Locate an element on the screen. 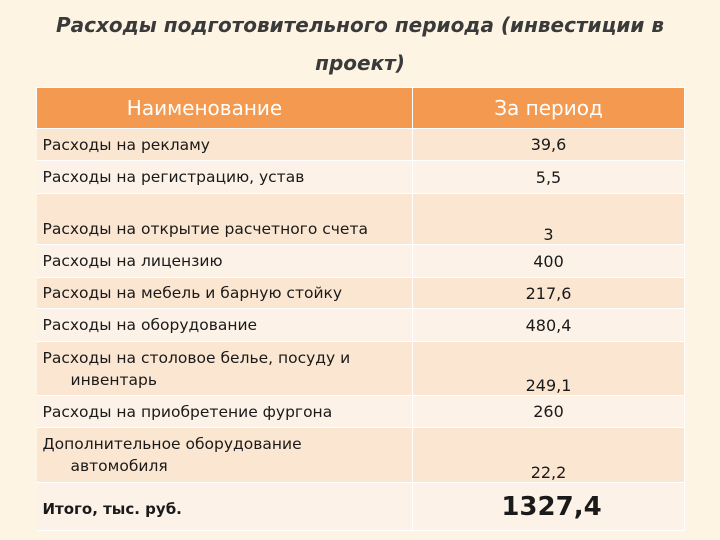 The width and height of the screenshot is (720, 540). table-row: Расходы на мебель и барную стойку 217,6 is located at coordinates (360, 293).